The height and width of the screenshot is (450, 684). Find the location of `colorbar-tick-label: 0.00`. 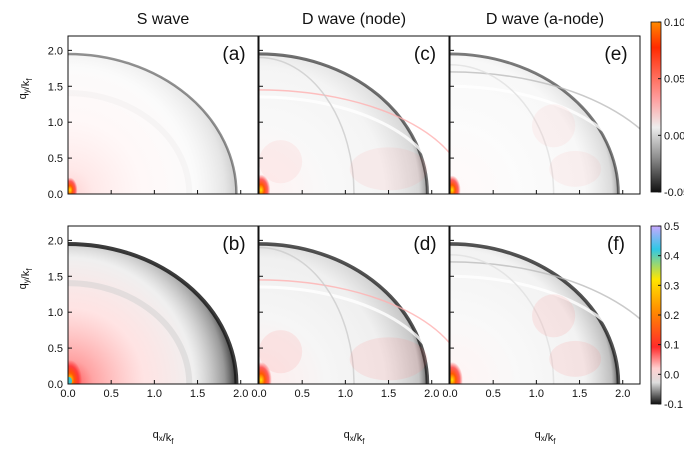

colorbar-tick-label: 0.00 is located at coordinates (674, 136).